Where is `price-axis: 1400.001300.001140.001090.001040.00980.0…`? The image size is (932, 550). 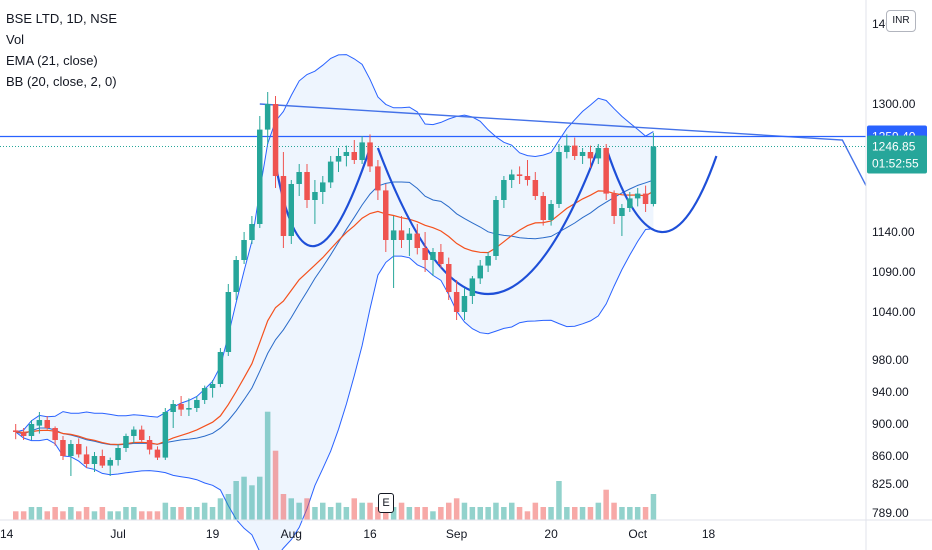 price-axis: 1400.001300.001140.001090.001040.00980.0… is located at coordinates (894, 268).